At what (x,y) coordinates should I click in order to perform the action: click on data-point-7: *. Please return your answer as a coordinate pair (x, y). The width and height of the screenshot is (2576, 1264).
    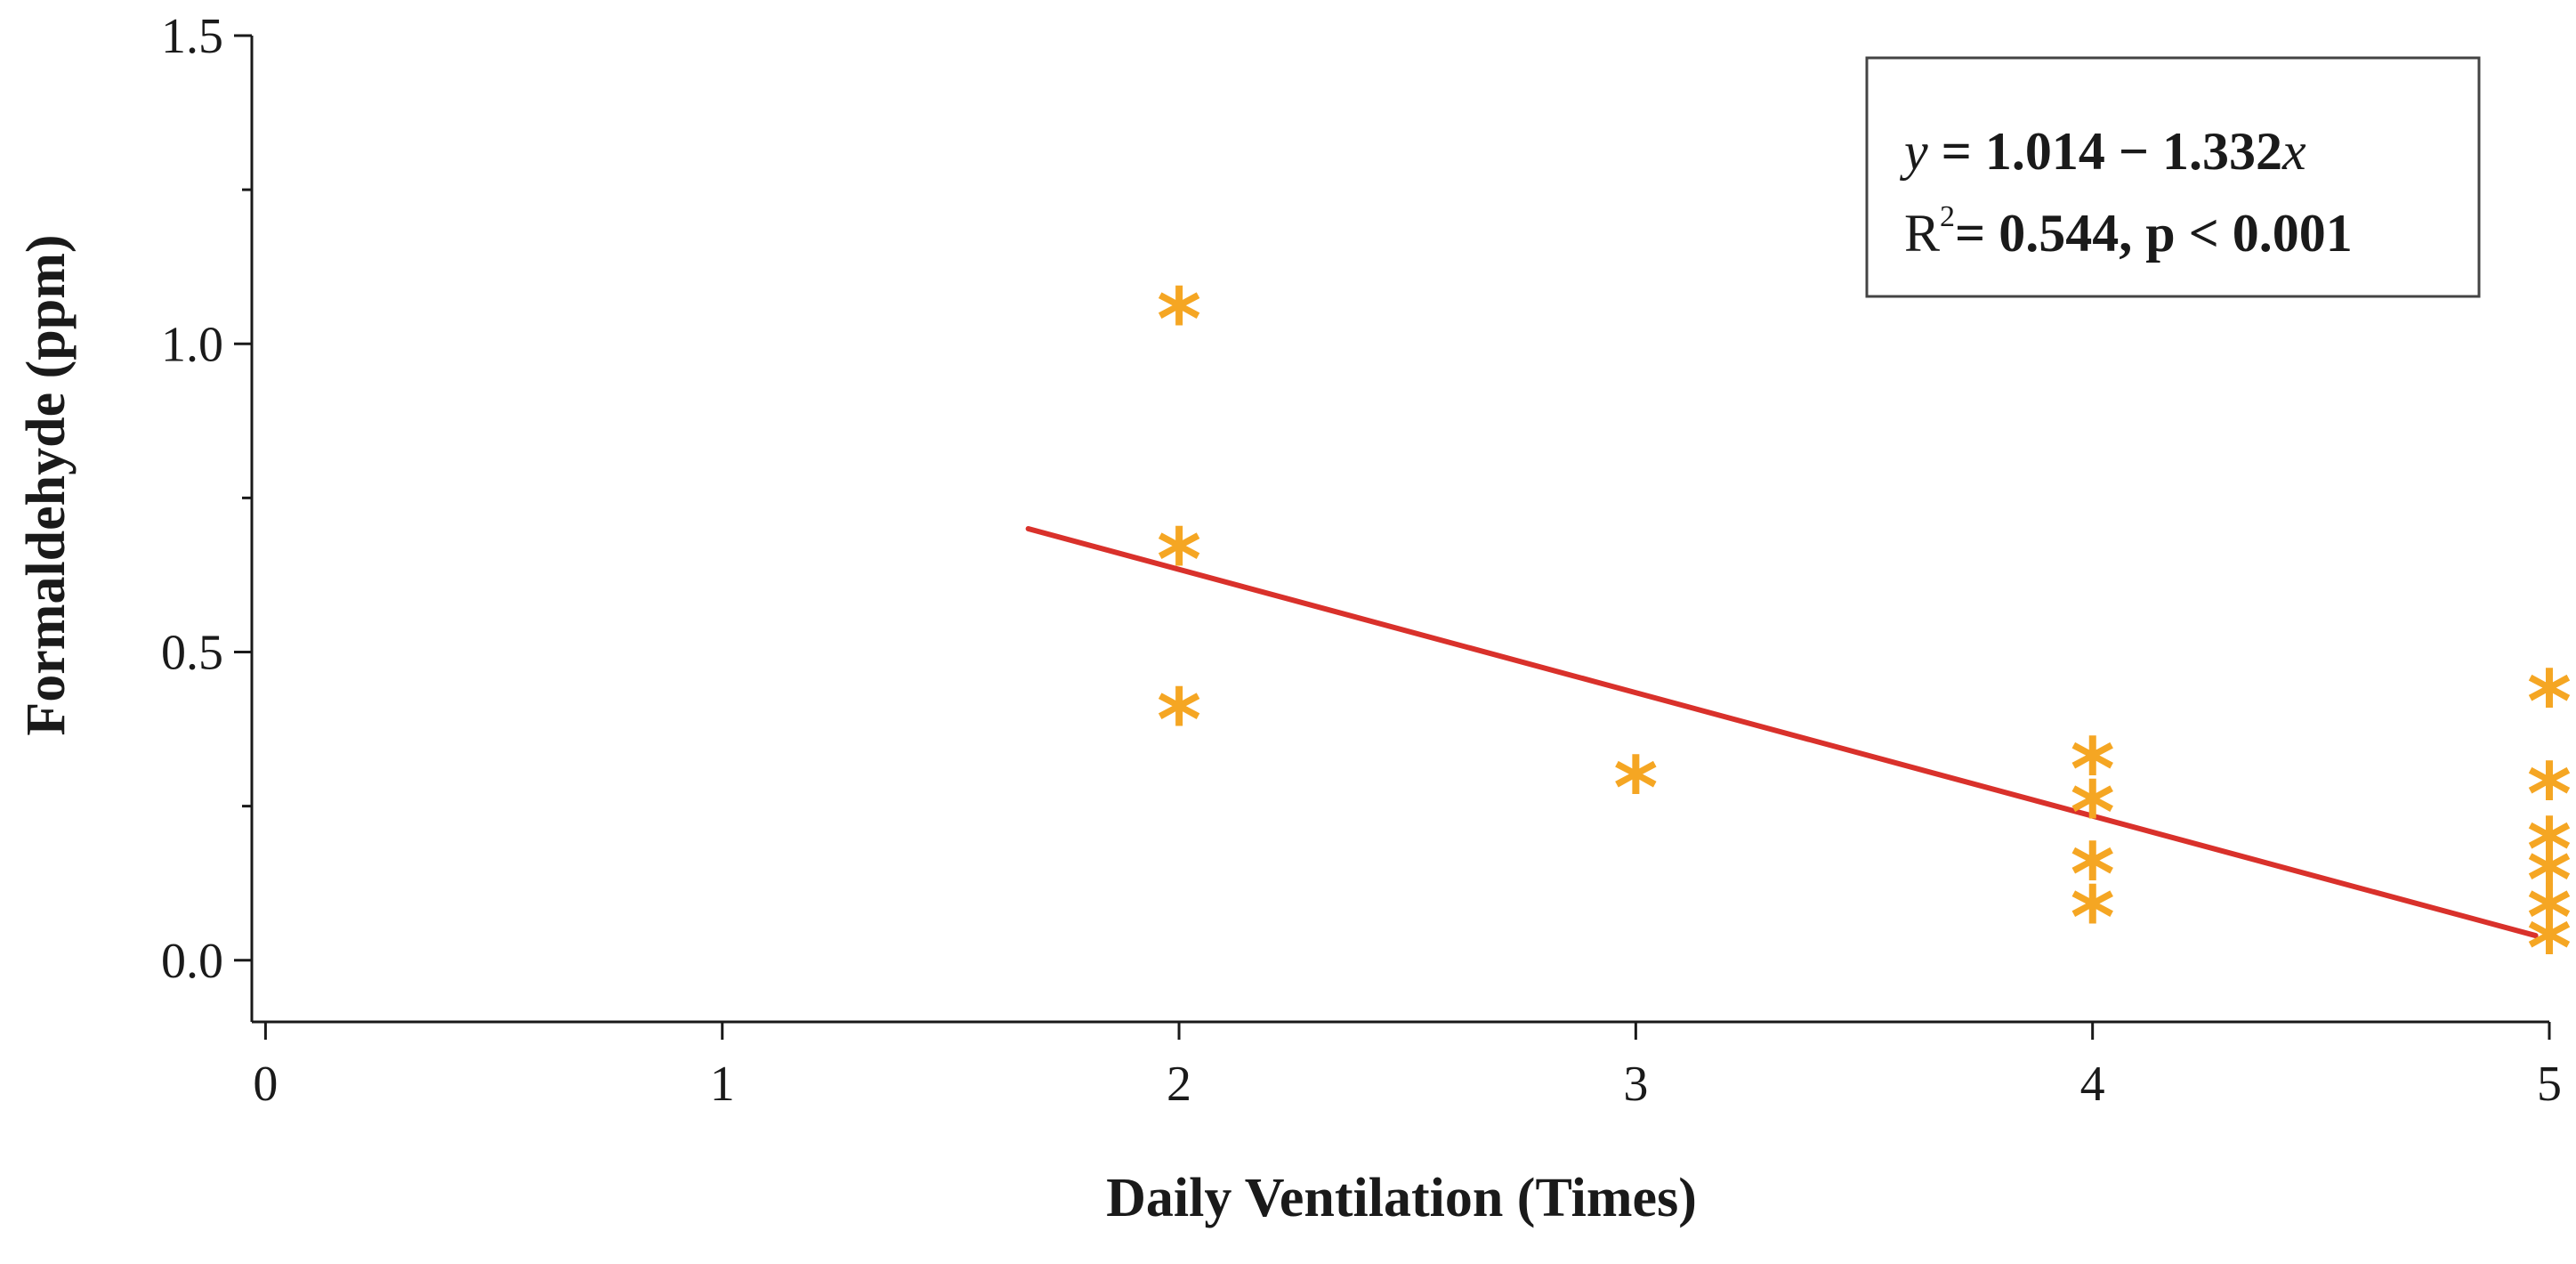
    Looking at the image, I should click on (2093, 918).